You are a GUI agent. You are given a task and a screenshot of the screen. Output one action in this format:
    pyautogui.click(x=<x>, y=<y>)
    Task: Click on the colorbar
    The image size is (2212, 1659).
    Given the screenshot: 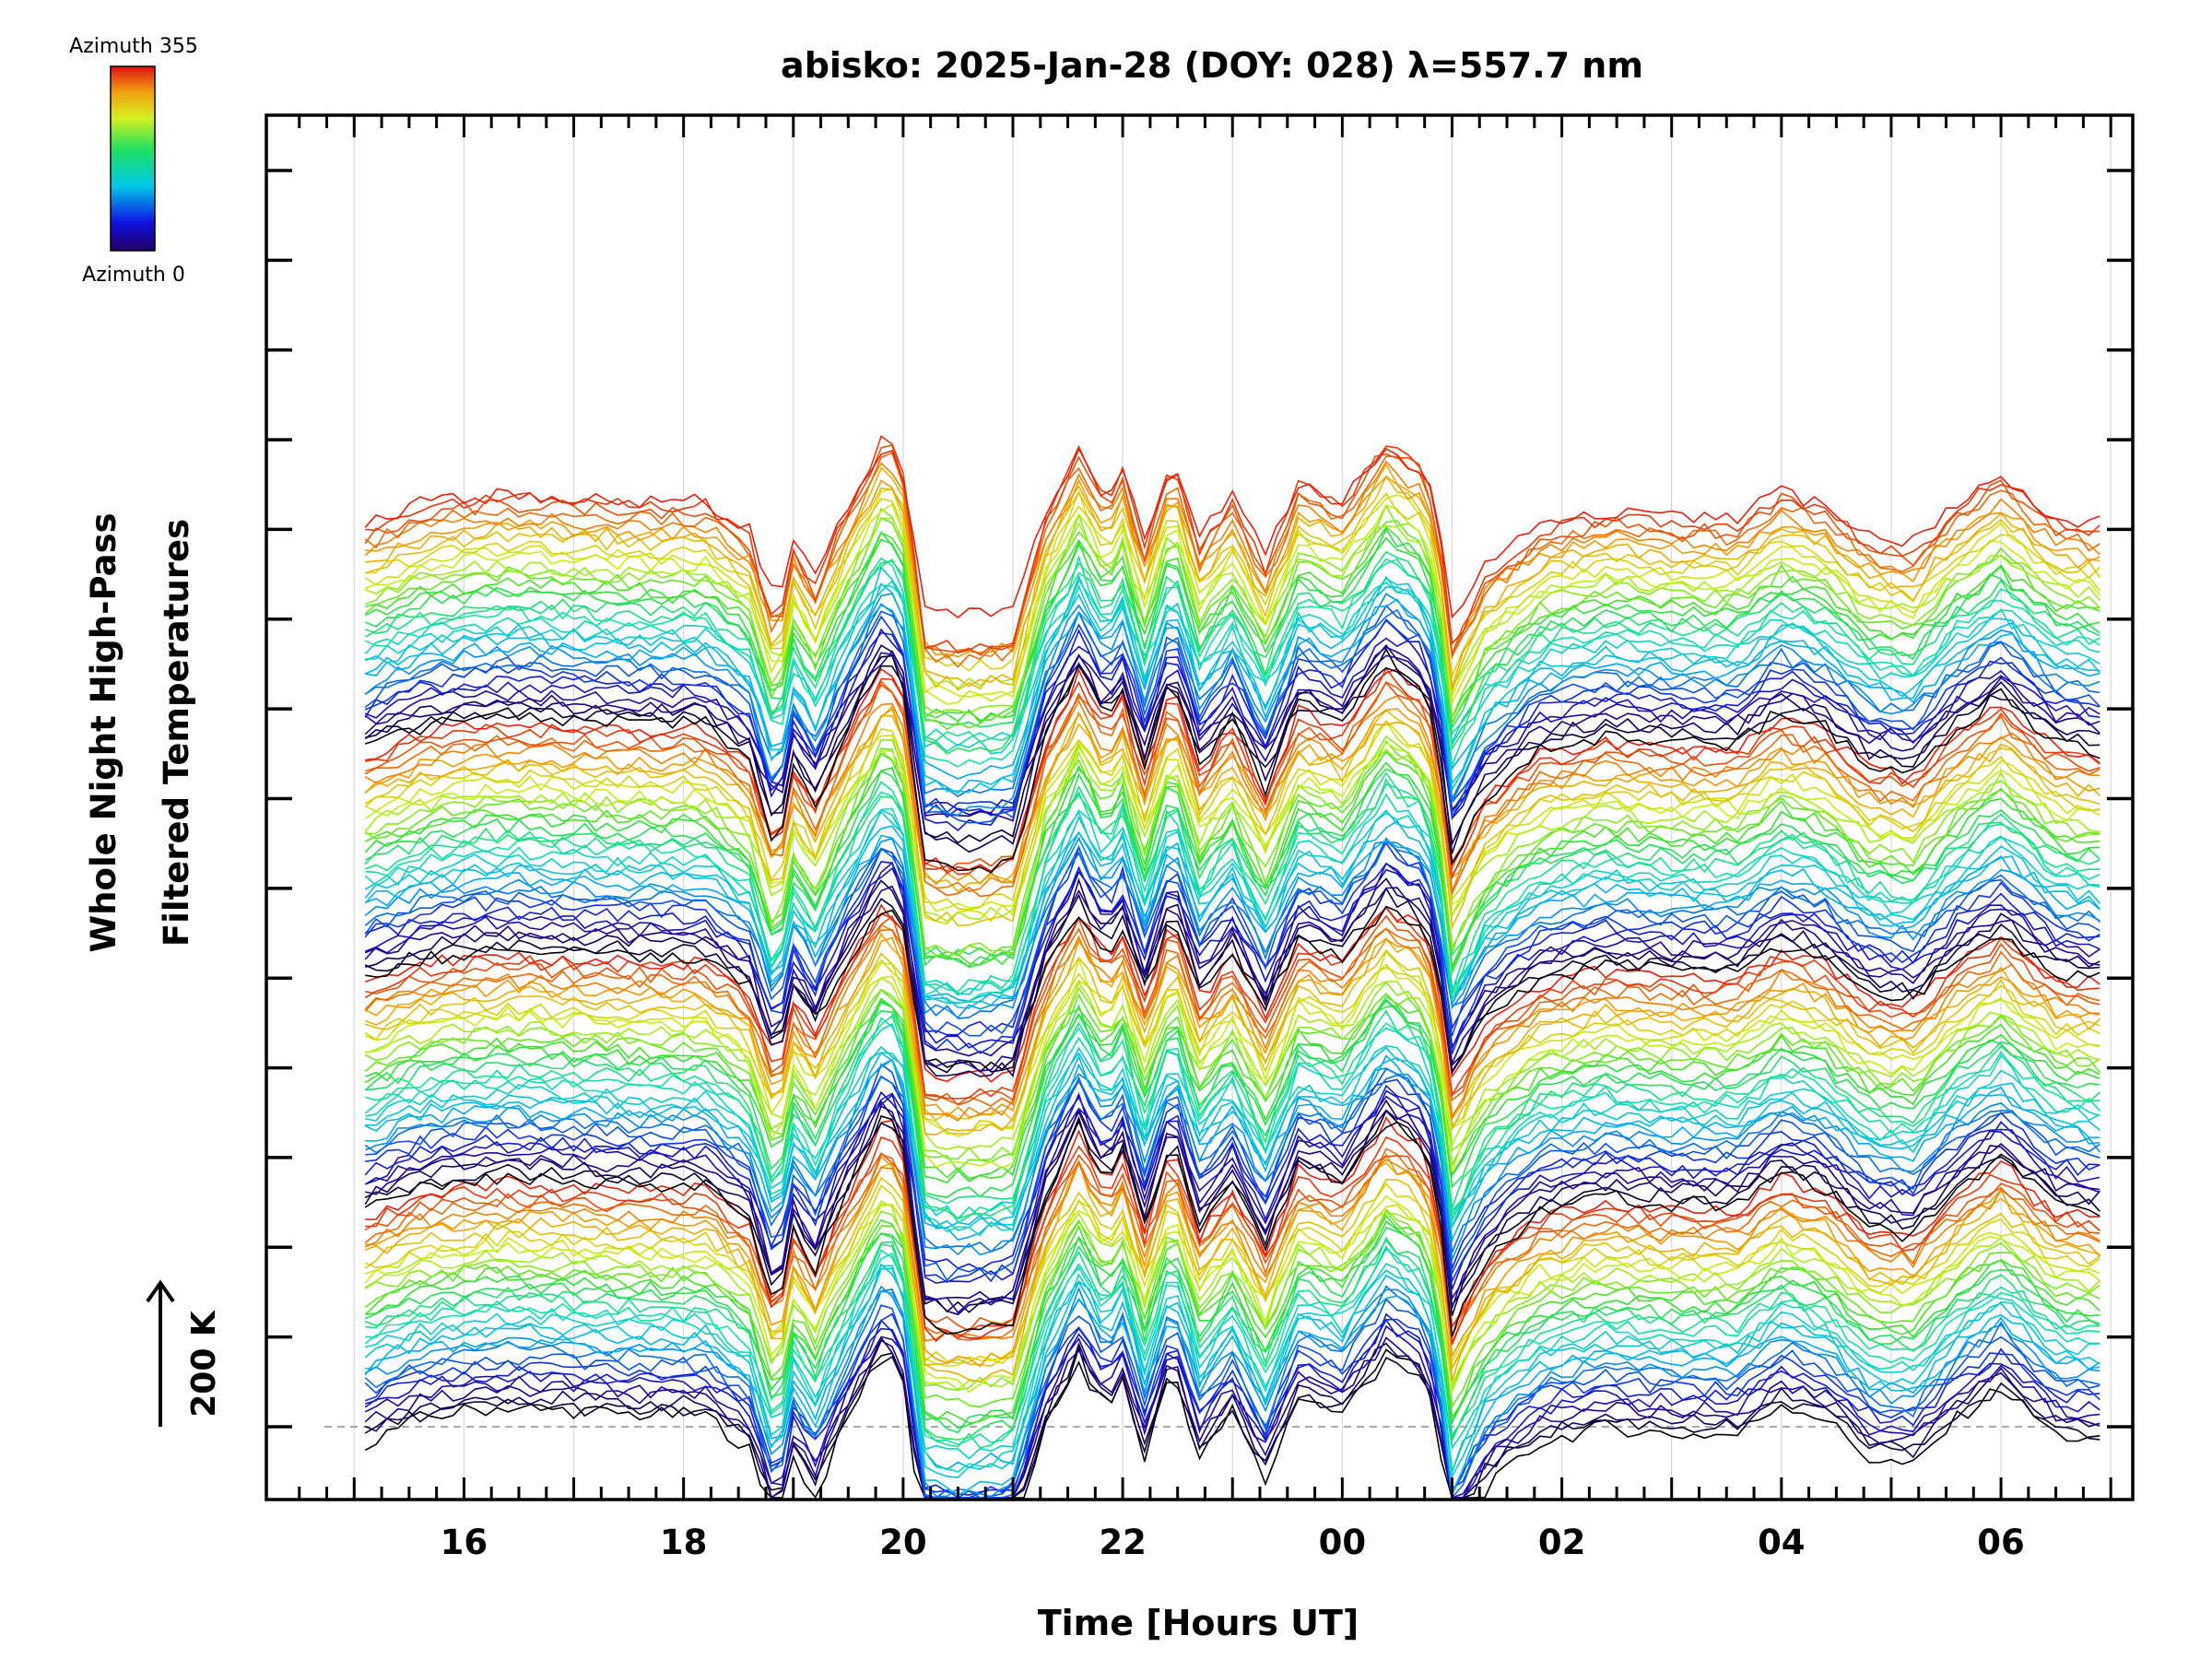 What is the action you would take?
    pyautogui.click(x=133, y=158)
    